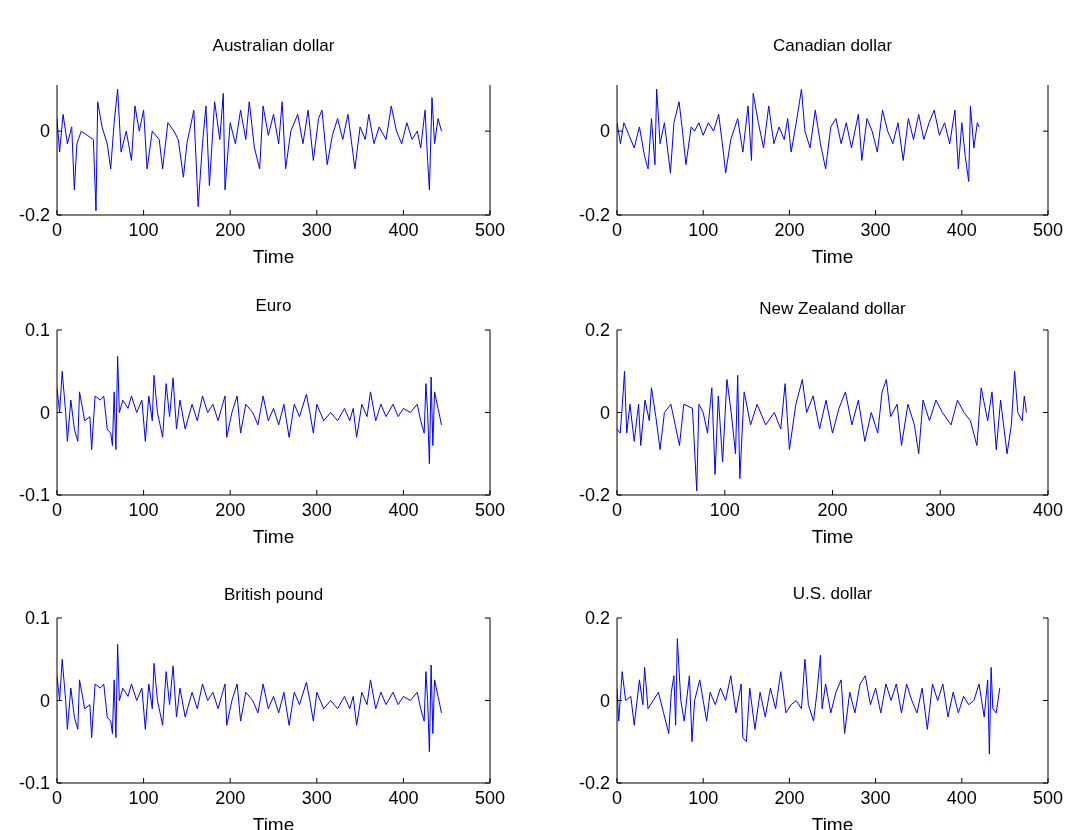 The width and height of the screenshot is (1073, 830). I want to click on chart-title: New Zealand dollar, so click(833, 308).